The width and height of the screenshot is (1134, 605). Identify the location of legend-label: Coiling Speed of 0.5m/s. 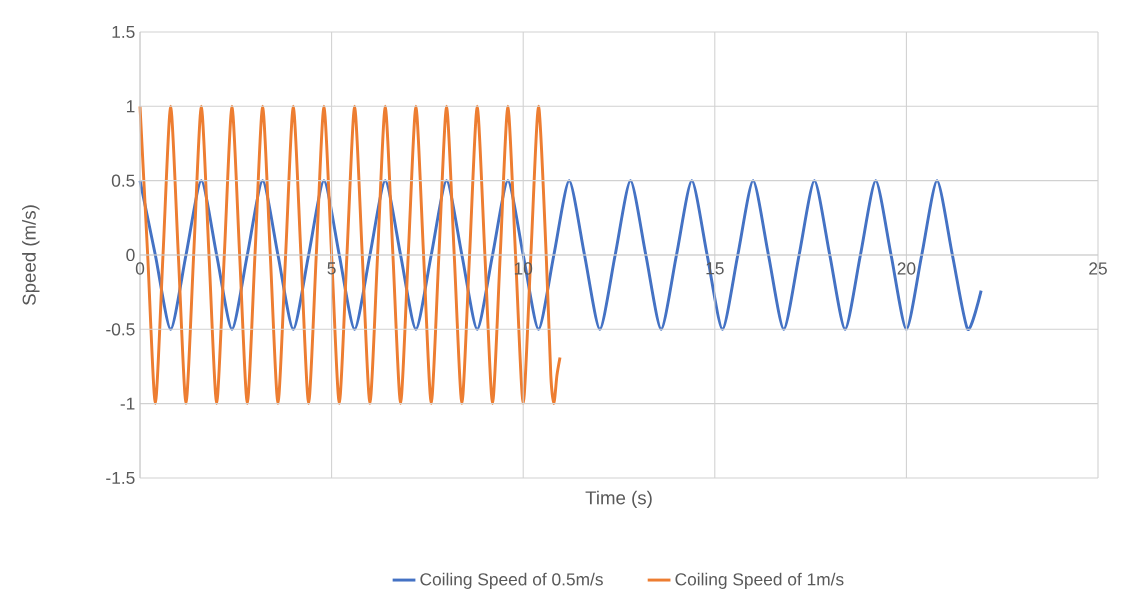
(511, 580).